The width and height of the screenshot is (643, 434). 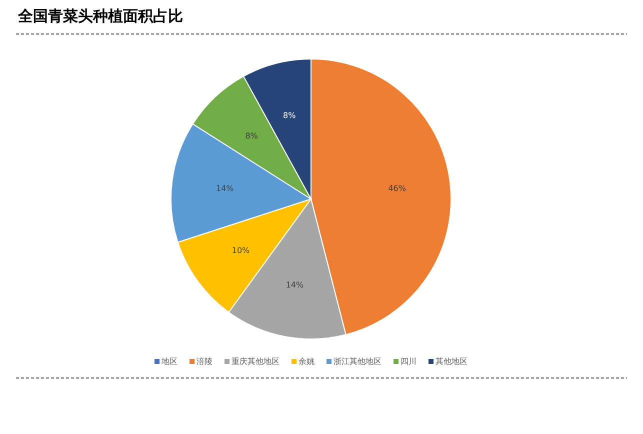 What do you see at coordinates (397, 189) in the screenshot?
I see `data-label: 46%` at bounding box center [397, 189].